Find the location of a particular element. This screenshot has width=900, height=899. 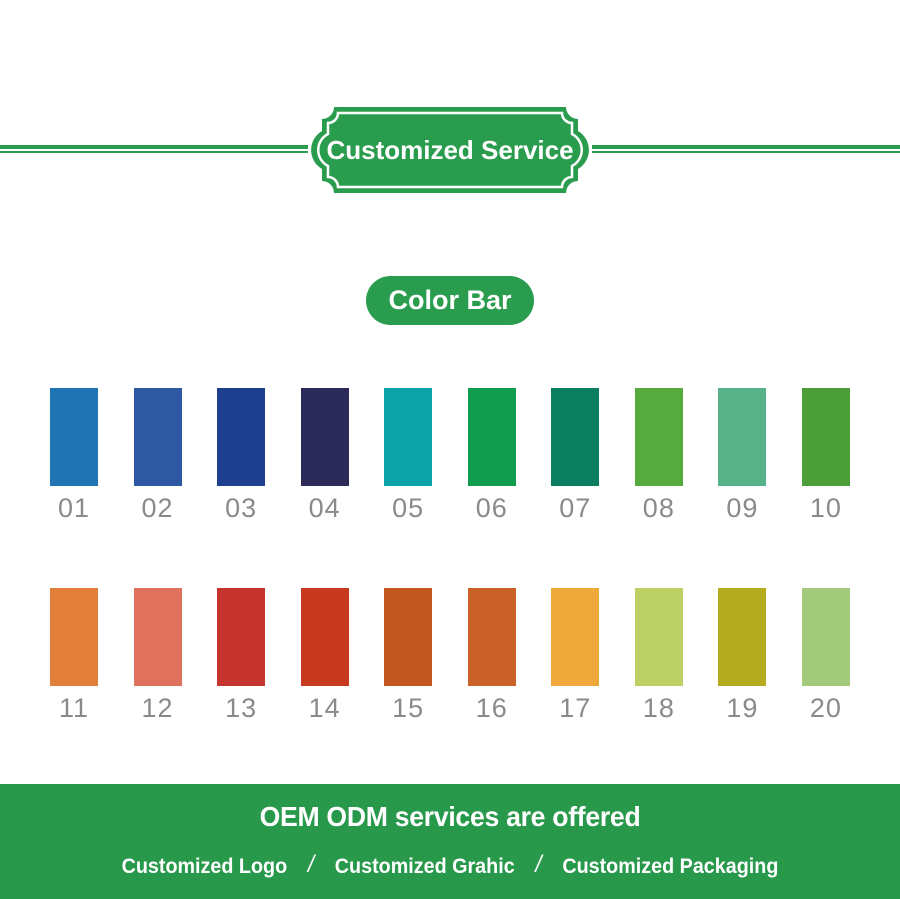

color-swatch-cell: 02 is located at coordinates (157, 456).